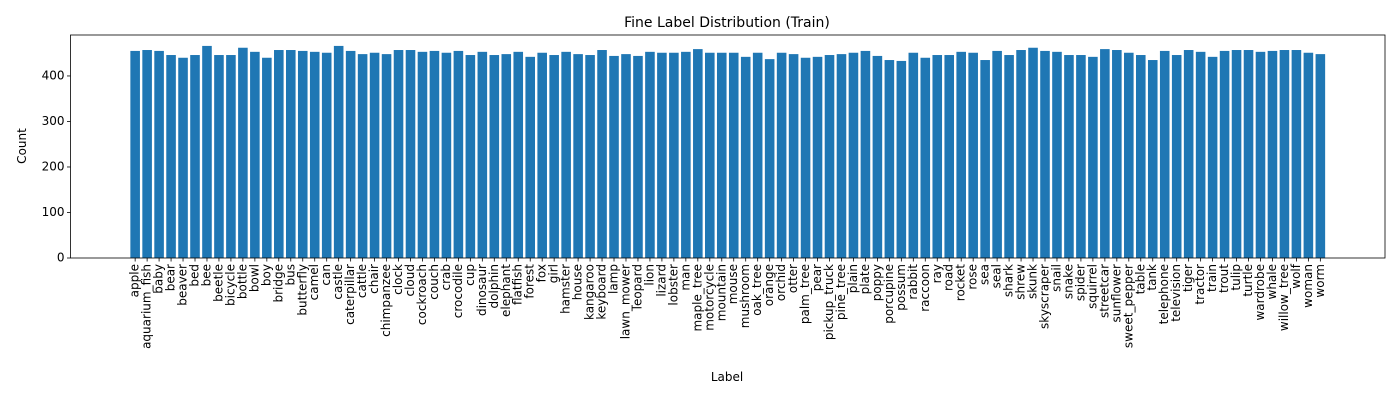  Describe the element at coordinates (865, 279) in the screenshot. I see `x-tick-label: plate` at that location.